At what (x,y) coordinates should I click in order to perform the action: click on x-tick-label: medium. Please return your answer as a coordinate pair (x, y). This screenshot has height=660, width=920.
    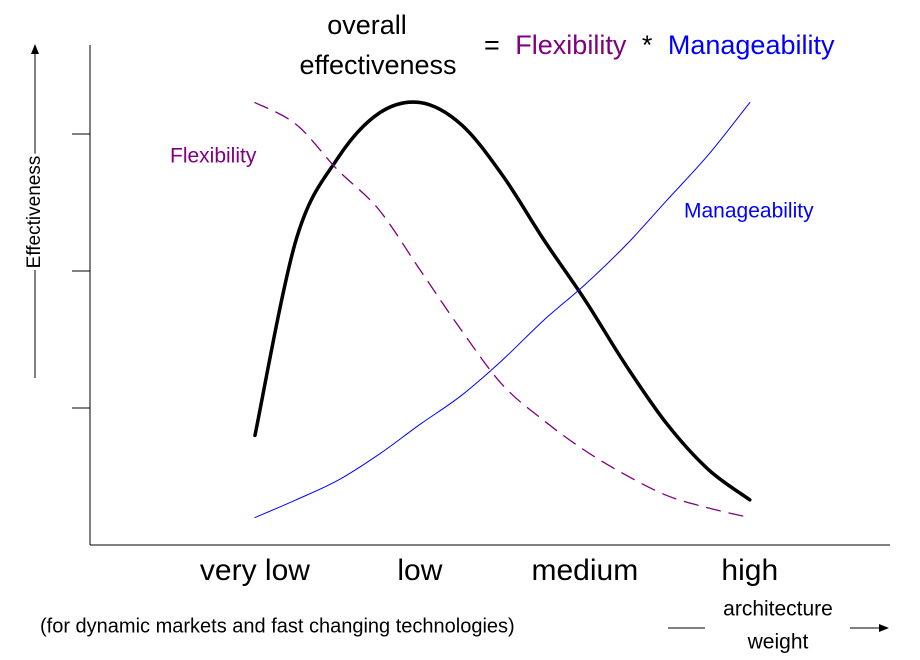
    Looking at the image, I should click on (584, 570).